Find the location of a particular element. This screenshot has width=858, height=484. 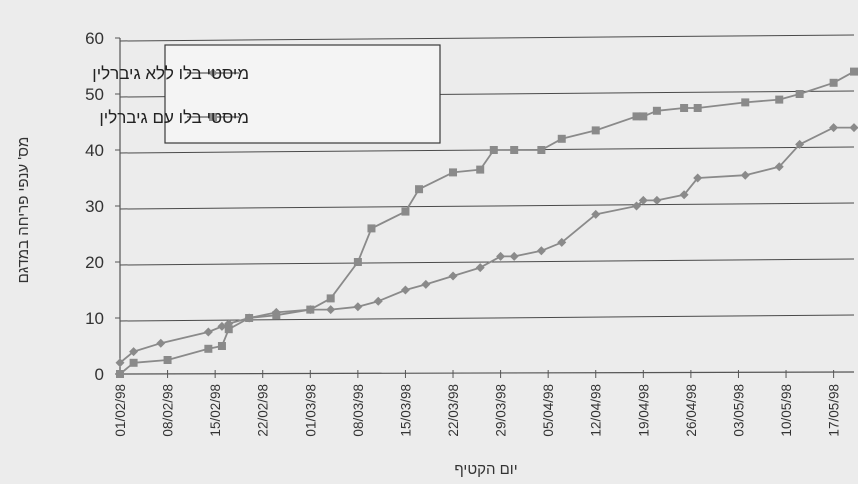

y-tick-label: 30 is located at coordinates (94, 206).